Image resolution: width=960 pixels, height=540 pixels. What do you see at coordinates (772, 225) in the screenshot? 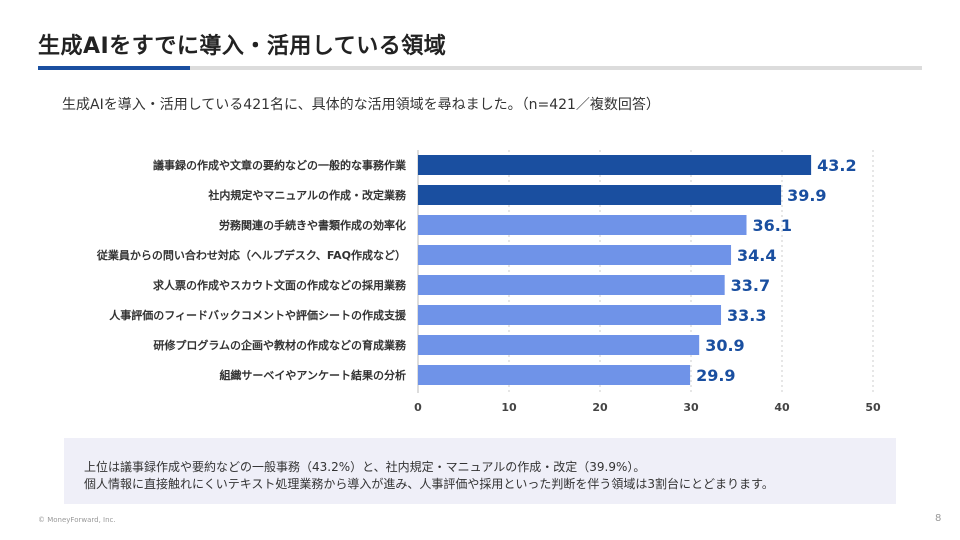
I see `value-label: 36.1` at bounding box center [772, 225].